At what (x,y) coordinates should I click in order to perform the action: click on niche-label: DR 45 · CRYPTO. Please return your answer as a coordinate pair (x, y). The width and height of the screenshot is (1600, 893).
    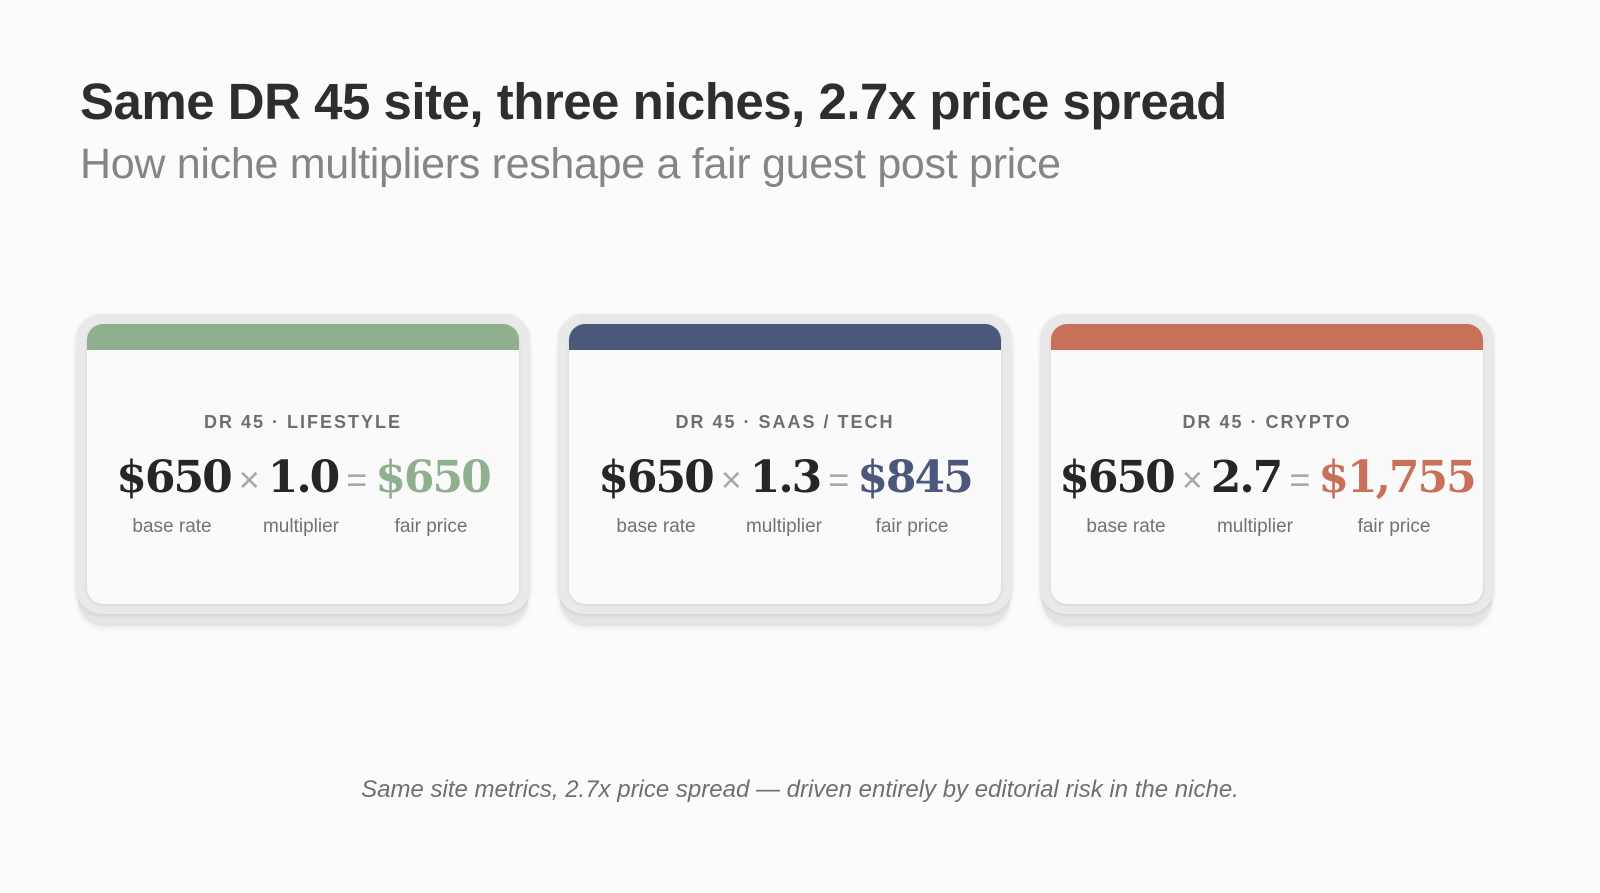
    Looking at the image, I should click on (1267, 422).